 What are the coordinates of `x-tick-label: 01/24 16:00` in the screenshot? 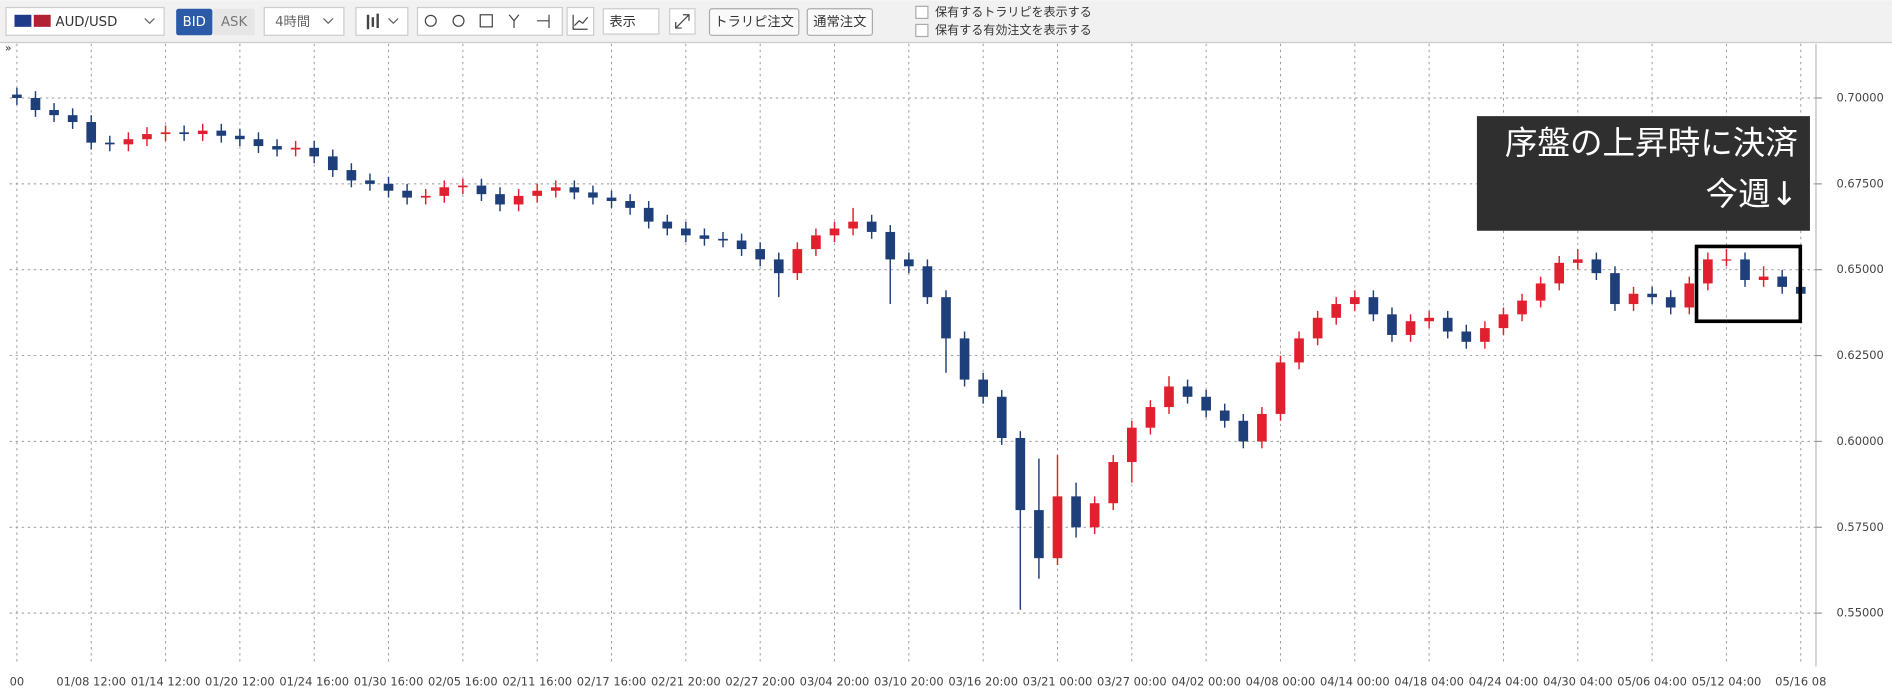 It's located at (314, 682).